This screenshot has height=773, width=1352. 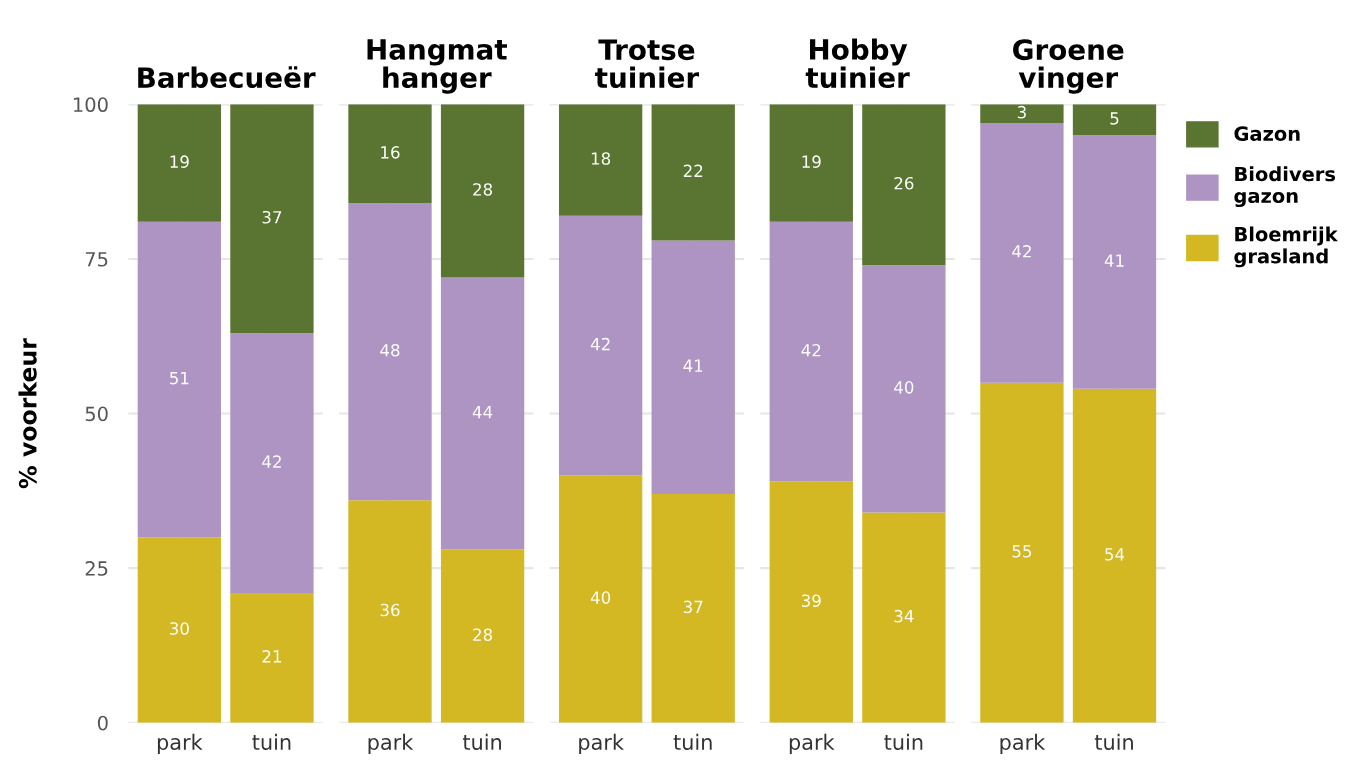 I want to click on data-label: 18, so click(x=601, y=158).